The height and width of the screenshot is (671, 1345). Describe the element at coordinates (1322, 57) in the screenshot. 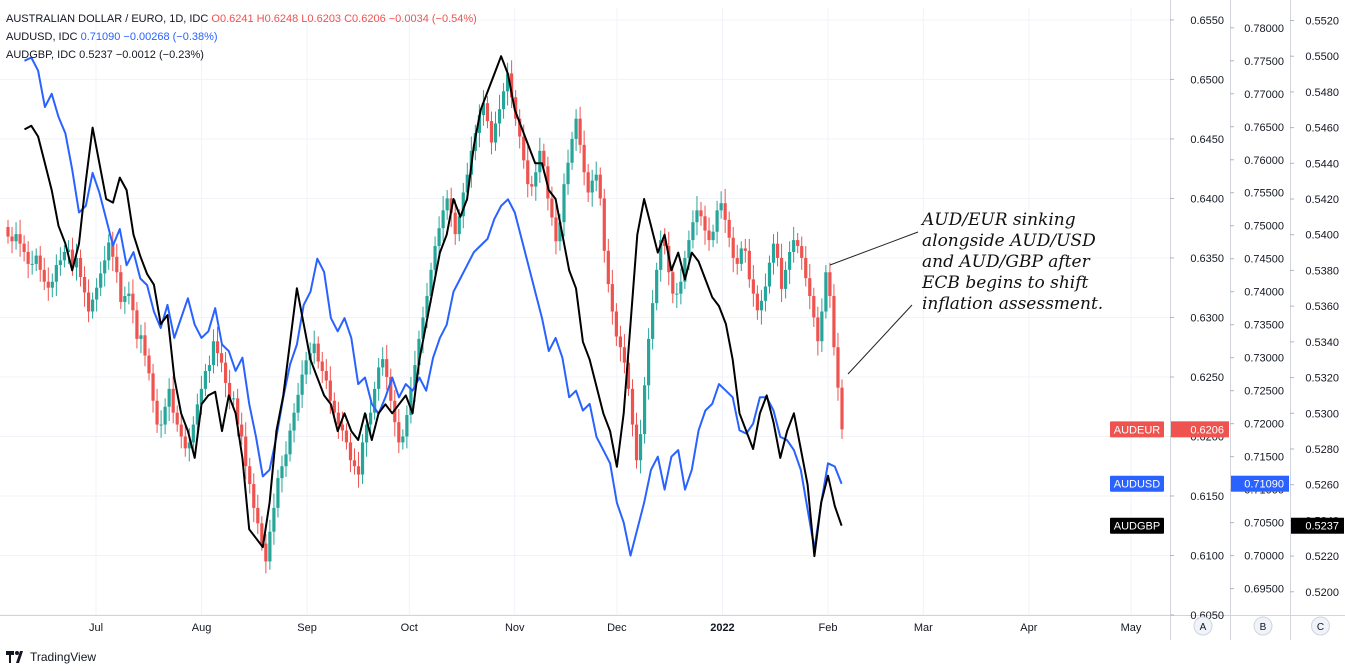

I see `y-tick-label-C: 0.5500` at that location.